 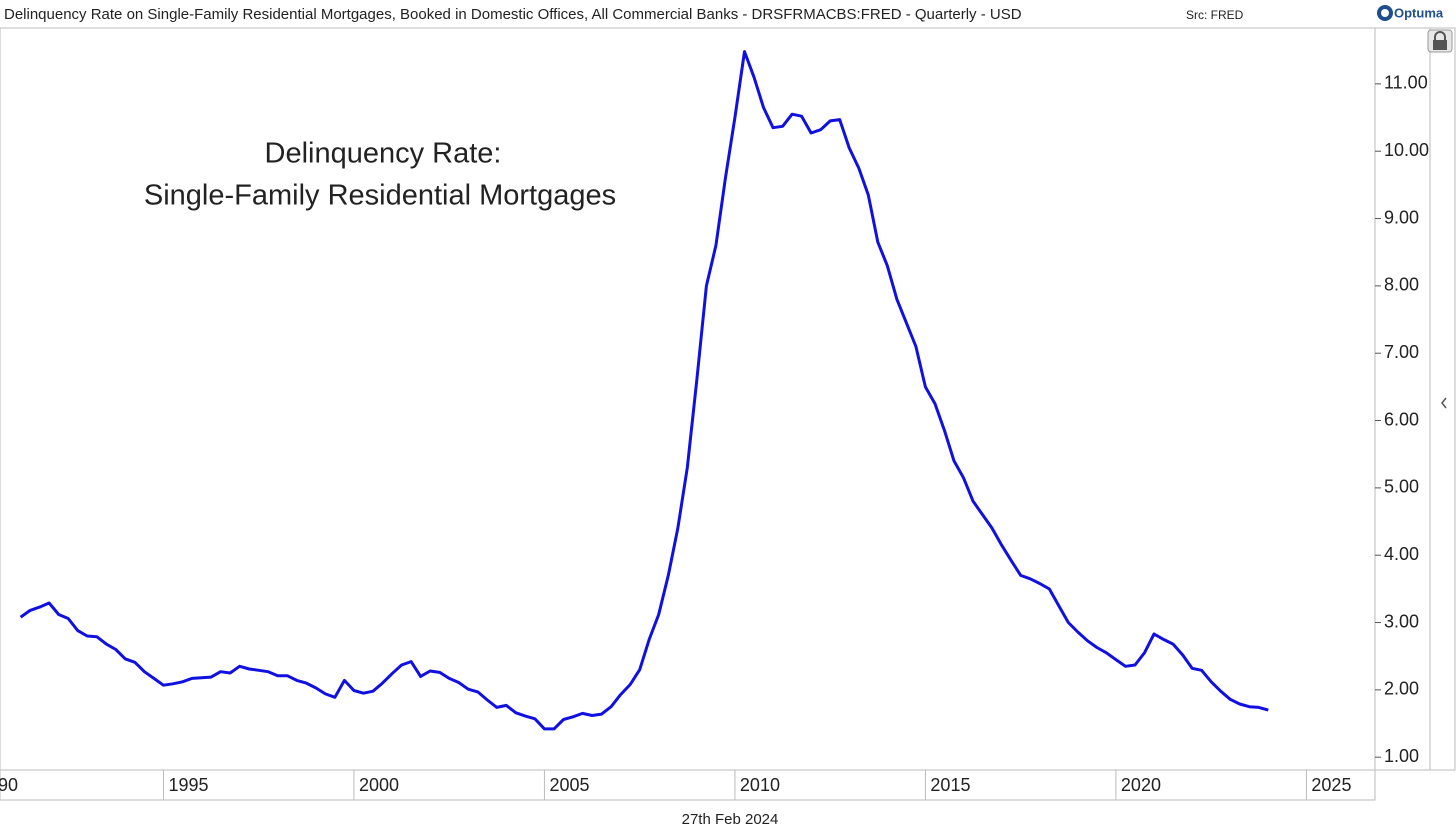 I want to click on y-tick-label: 1.00, so click(x=1401, y=756).